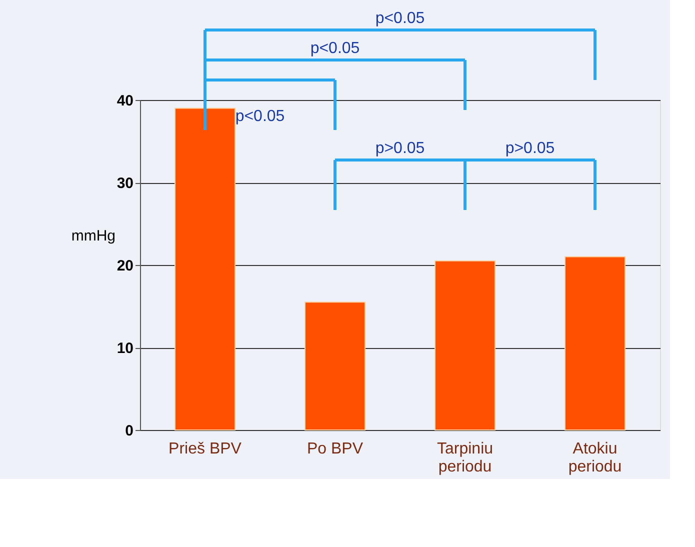  What do you see at coordinates (125, 348) in the screenshot?
I see `y-tick-label: 10` at bounding box center [125, 348].